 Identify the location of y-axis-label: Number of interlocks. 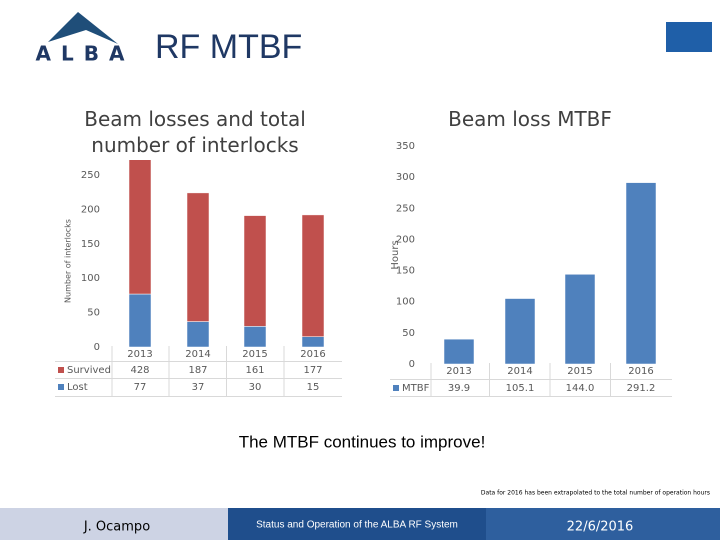
(68, 261).